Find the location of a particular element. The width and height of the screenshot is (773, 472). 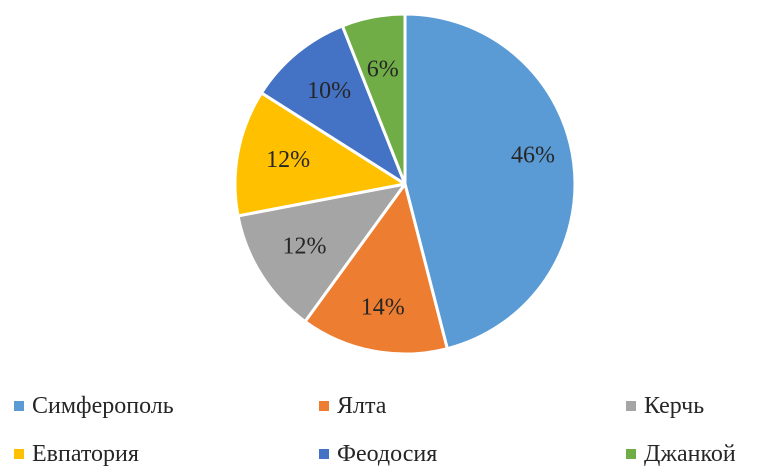

legend-swatch-yalta is located at coordinates (324, 406).